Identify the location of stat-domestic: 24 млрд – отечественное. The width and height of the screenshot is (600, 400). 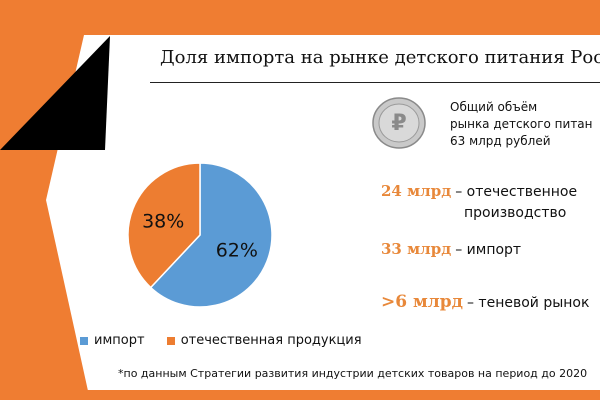
(479, 191).